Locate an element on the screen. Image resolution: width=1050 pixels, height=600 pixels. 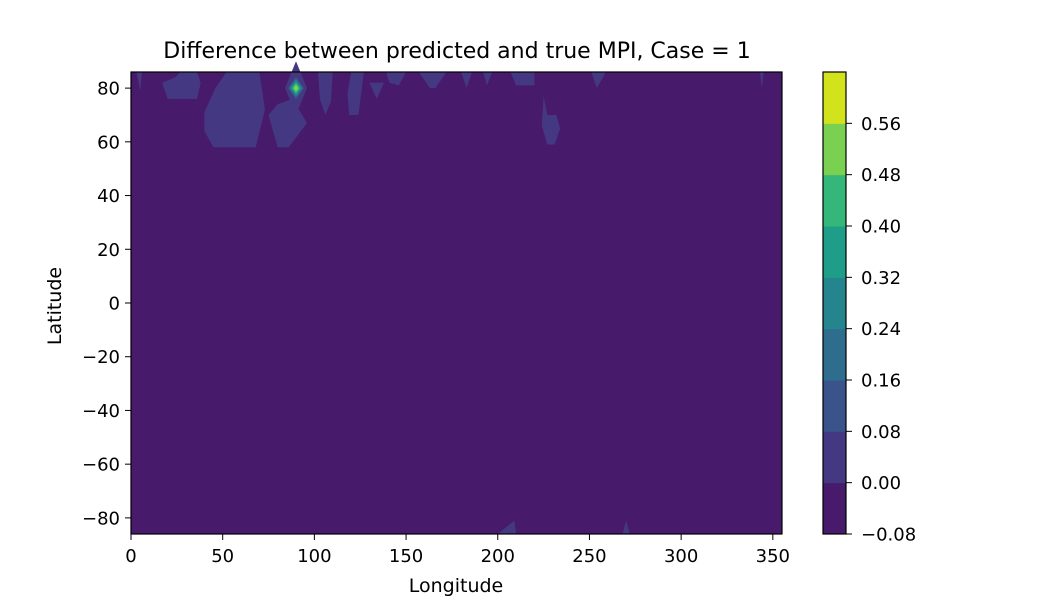
colorbar-frame is located at coordinates (834, 303).